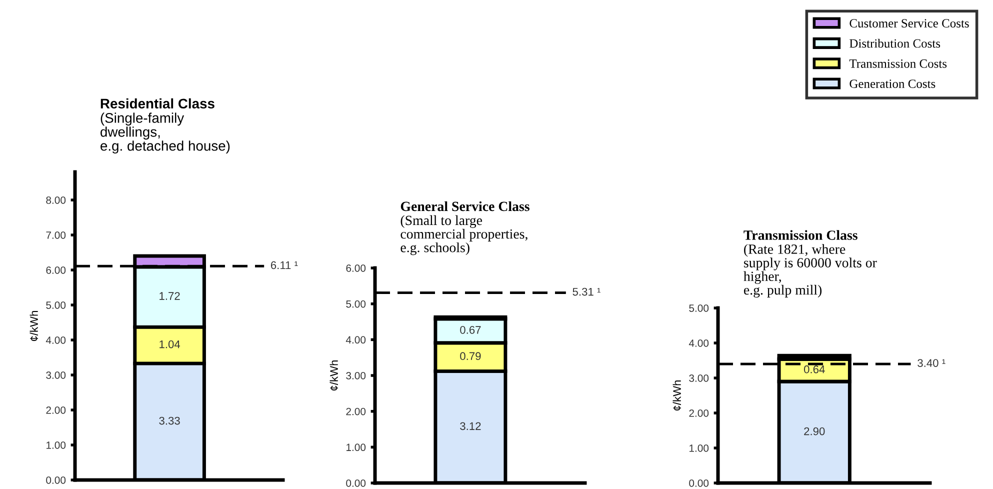 Image resolution: width=993 pixels, height=489 pixels. I want to click on data-label: 3.33, so click(169, 420).